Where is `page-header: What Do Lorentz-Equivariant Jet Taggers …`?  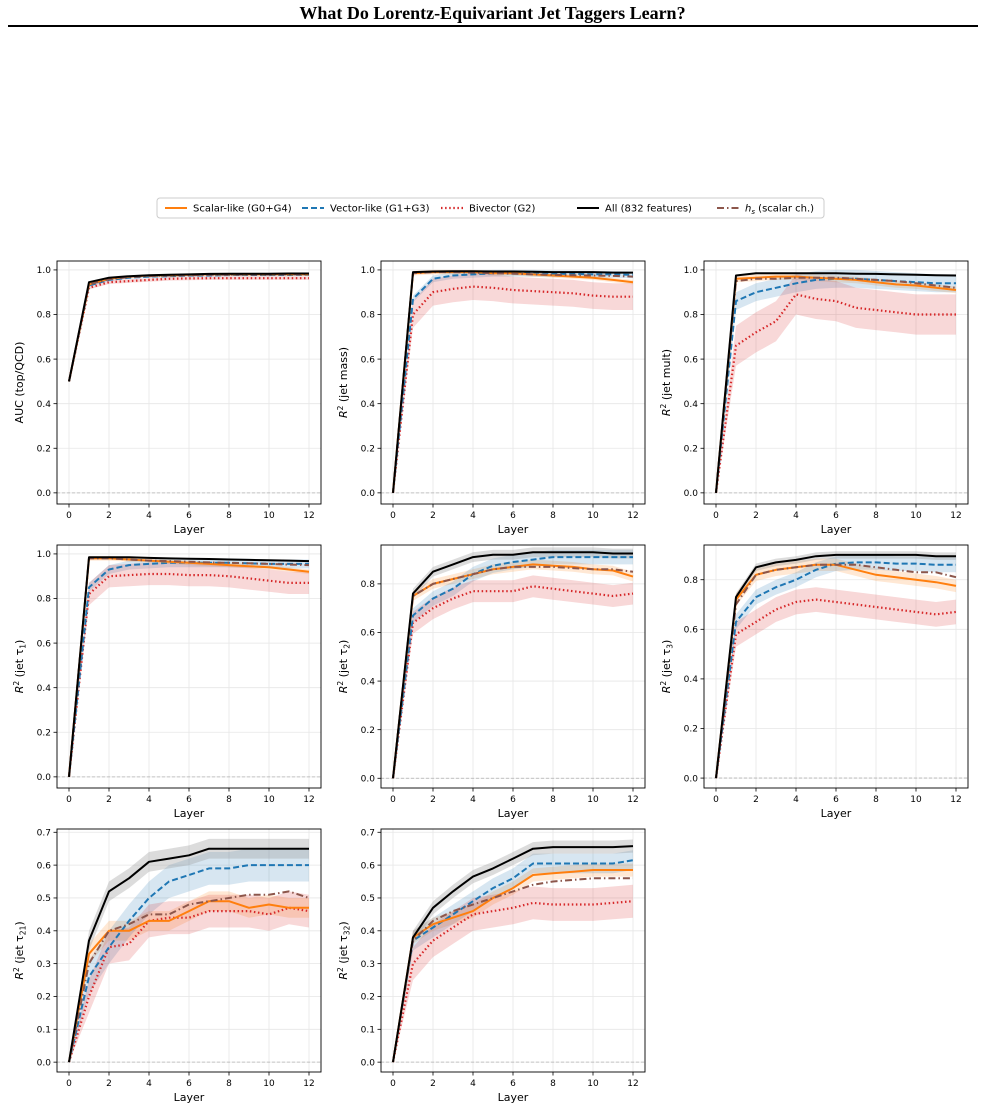 page-header: What Do Lorentz-Equivariant Jet Taggers … is located at coordinates (492, 15).